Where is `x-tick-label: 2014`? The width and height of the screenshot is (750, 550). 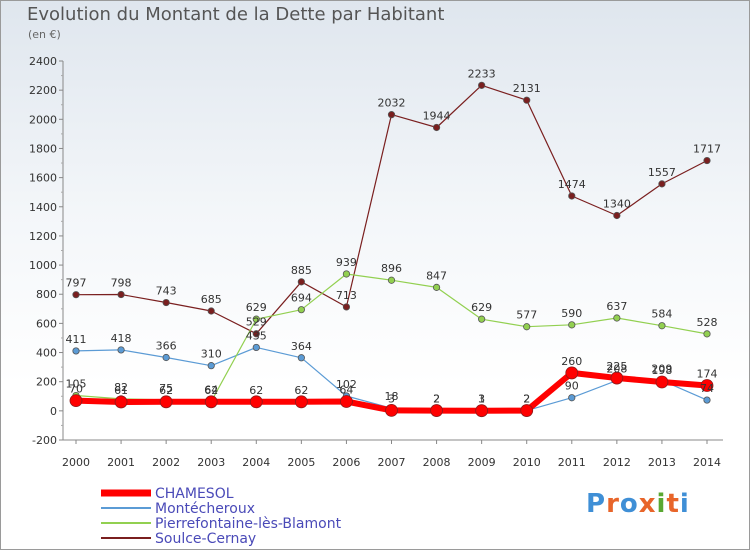 x-tick-label: 2014 is located at coordinates (707, 462).